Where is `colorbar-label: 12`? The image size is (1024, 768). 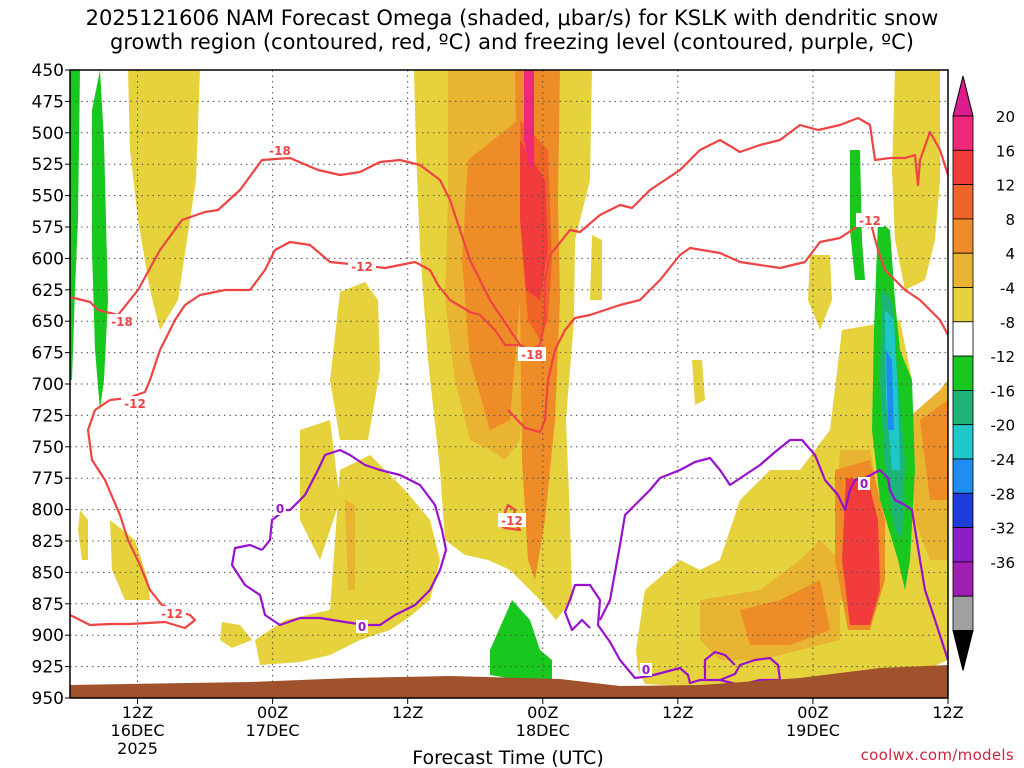
colorbar-label: 12 is located at coordinates (1005, 186).